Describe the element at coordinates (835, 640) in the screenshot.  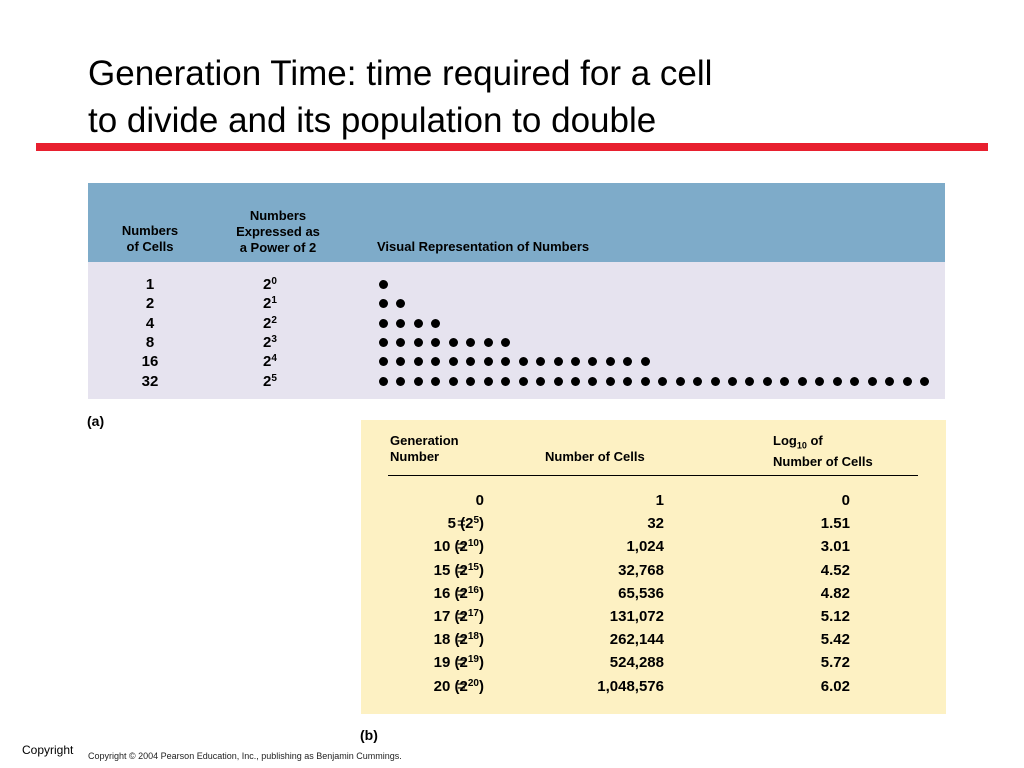
I see `log10-of-cells: 5.42` at that location.